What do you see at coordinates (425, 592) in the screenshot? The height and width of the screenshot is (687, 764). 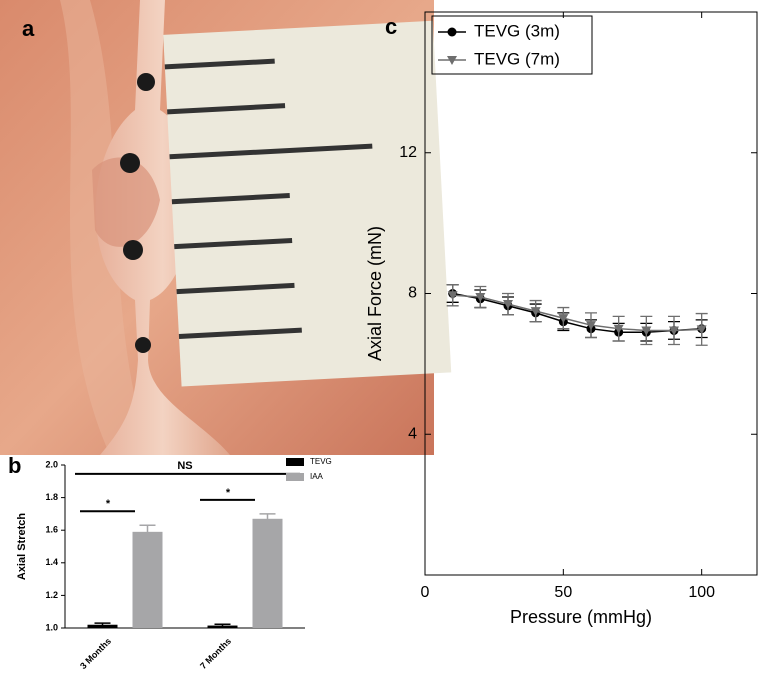 I see `x-tick-label: 0` at bounding box center [425, 592].